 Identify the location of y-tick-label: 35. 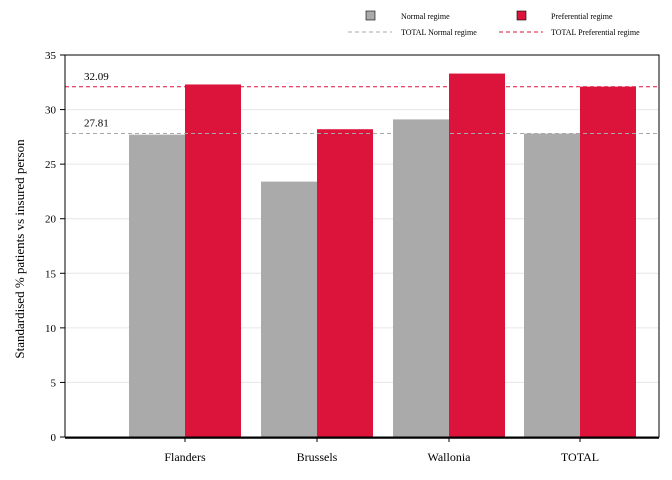
(51, 56).